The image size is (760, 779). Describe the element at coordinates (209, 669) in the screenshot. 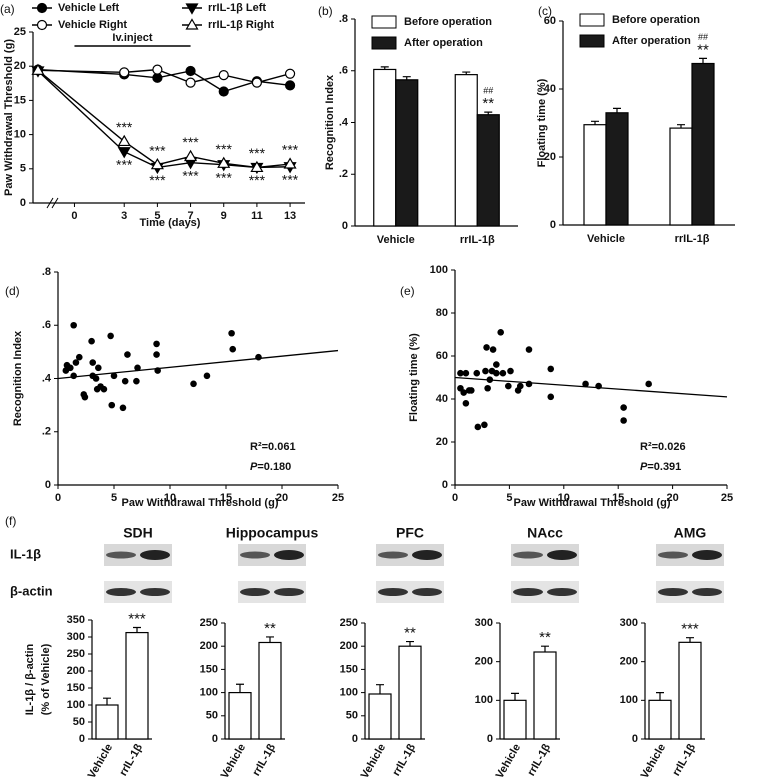

I see `y-tick-label: 150` at that location.